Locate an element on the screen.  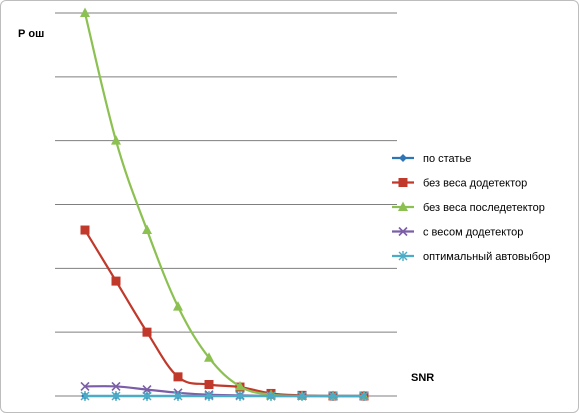
legend-item: без веса додетектор is located at coordinates (459, 184).